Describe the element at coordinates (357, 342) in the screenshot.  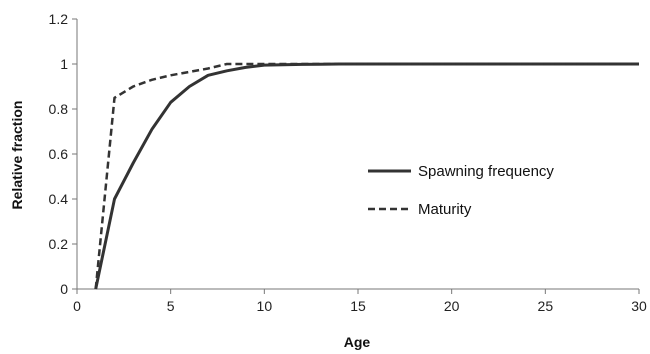
I see `x-axis-title: Age` at that location.